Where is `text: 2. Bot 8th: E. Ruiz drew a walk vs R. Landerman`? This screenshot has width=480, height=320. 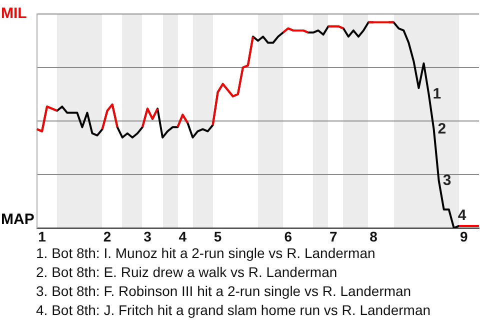 text: 2. Bot 8th: E. Ruiz drew a walk vs R. Landerman is located at coordinates (187, 272).